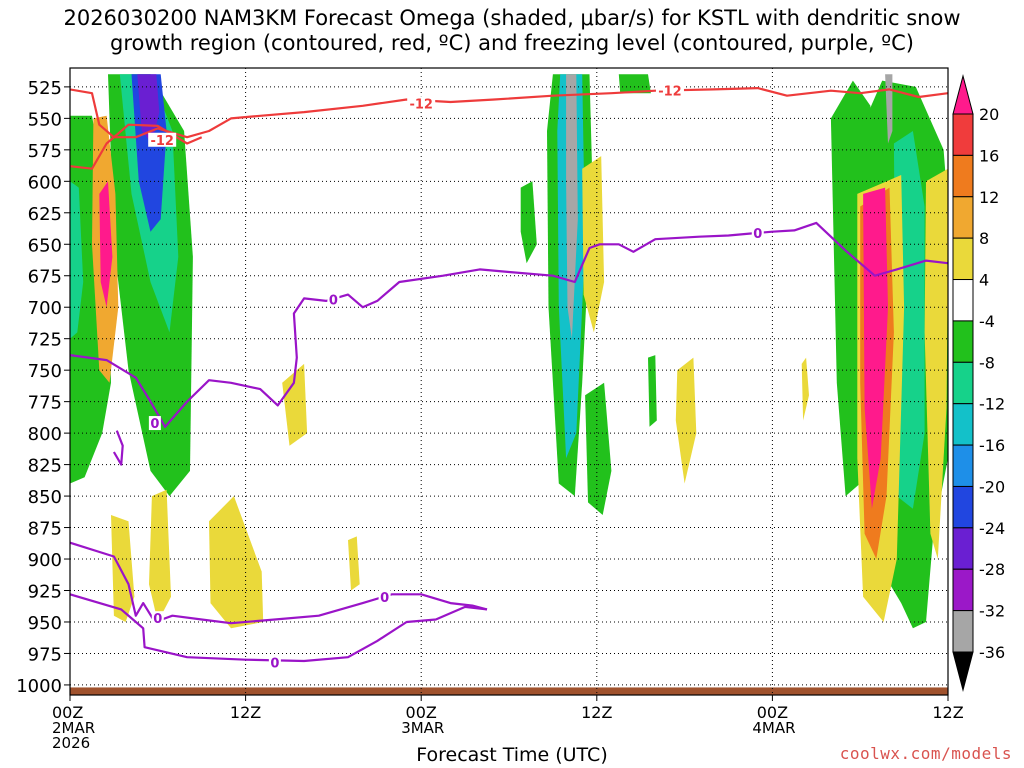  Describe the element at coordinates (421, 712) in the screenshot. I see `x-tick-label-24: 00Z` at that location.